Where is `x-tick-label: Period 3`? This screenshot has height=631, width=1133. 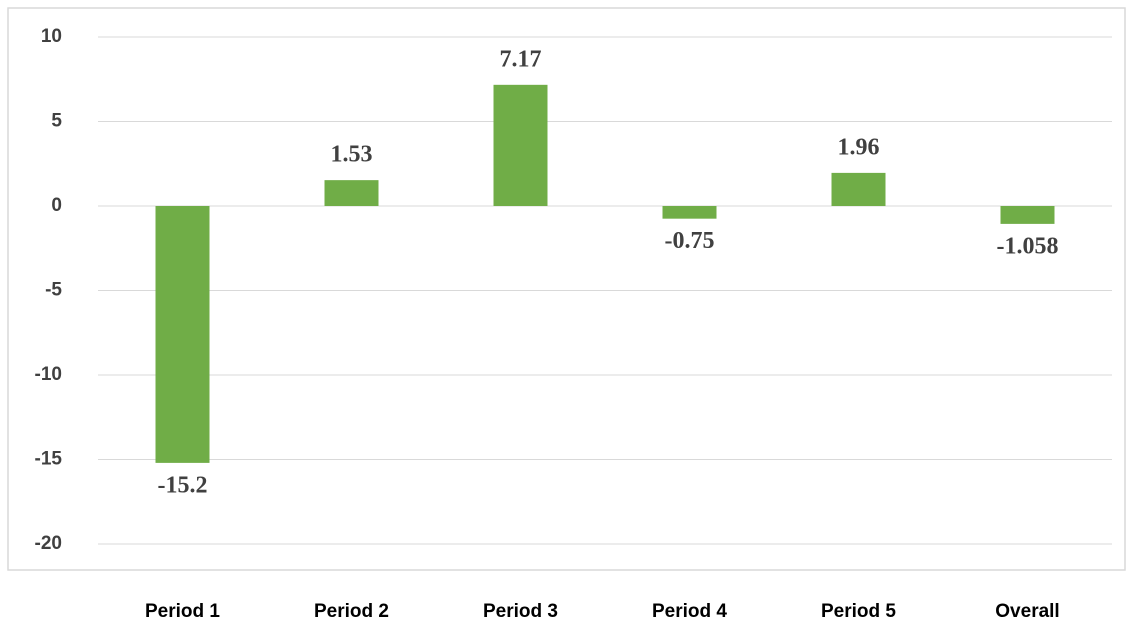 x-tick-label: Period 3 is located at coordinates (520, 611).